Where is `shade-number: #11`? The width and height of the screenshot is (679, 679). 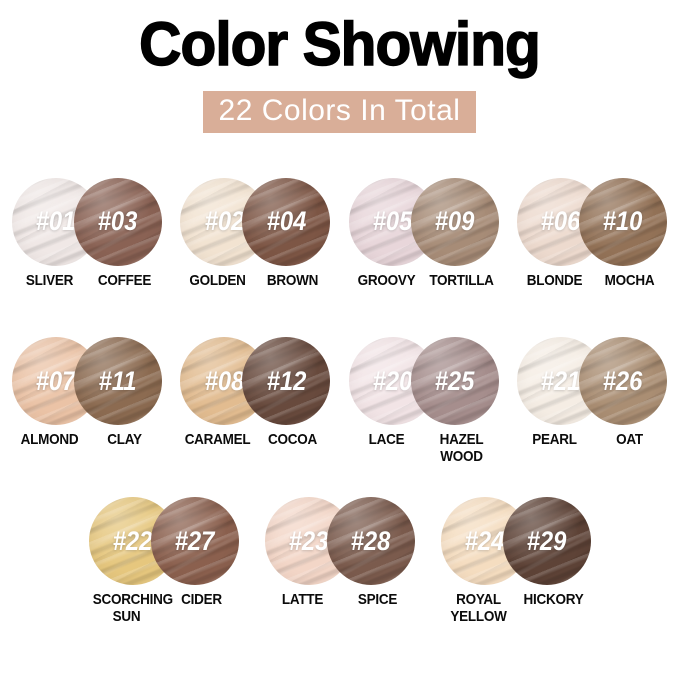
shade-number: #11 is located at coordinates (118, 380).